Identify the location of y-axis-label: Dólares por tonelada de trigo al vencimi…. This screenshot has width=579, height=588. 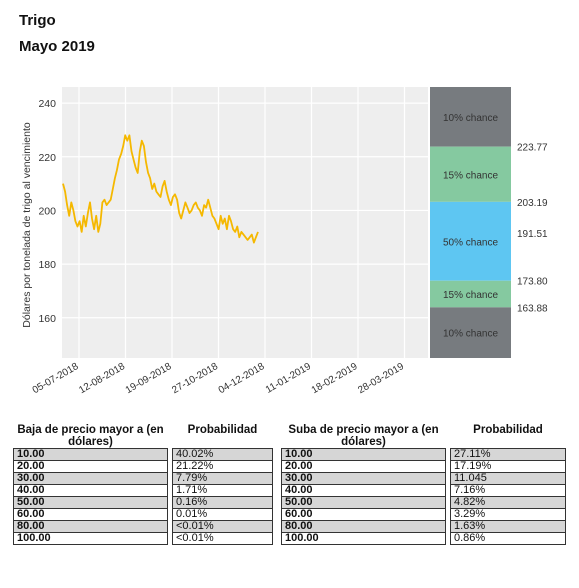
(27, 225).